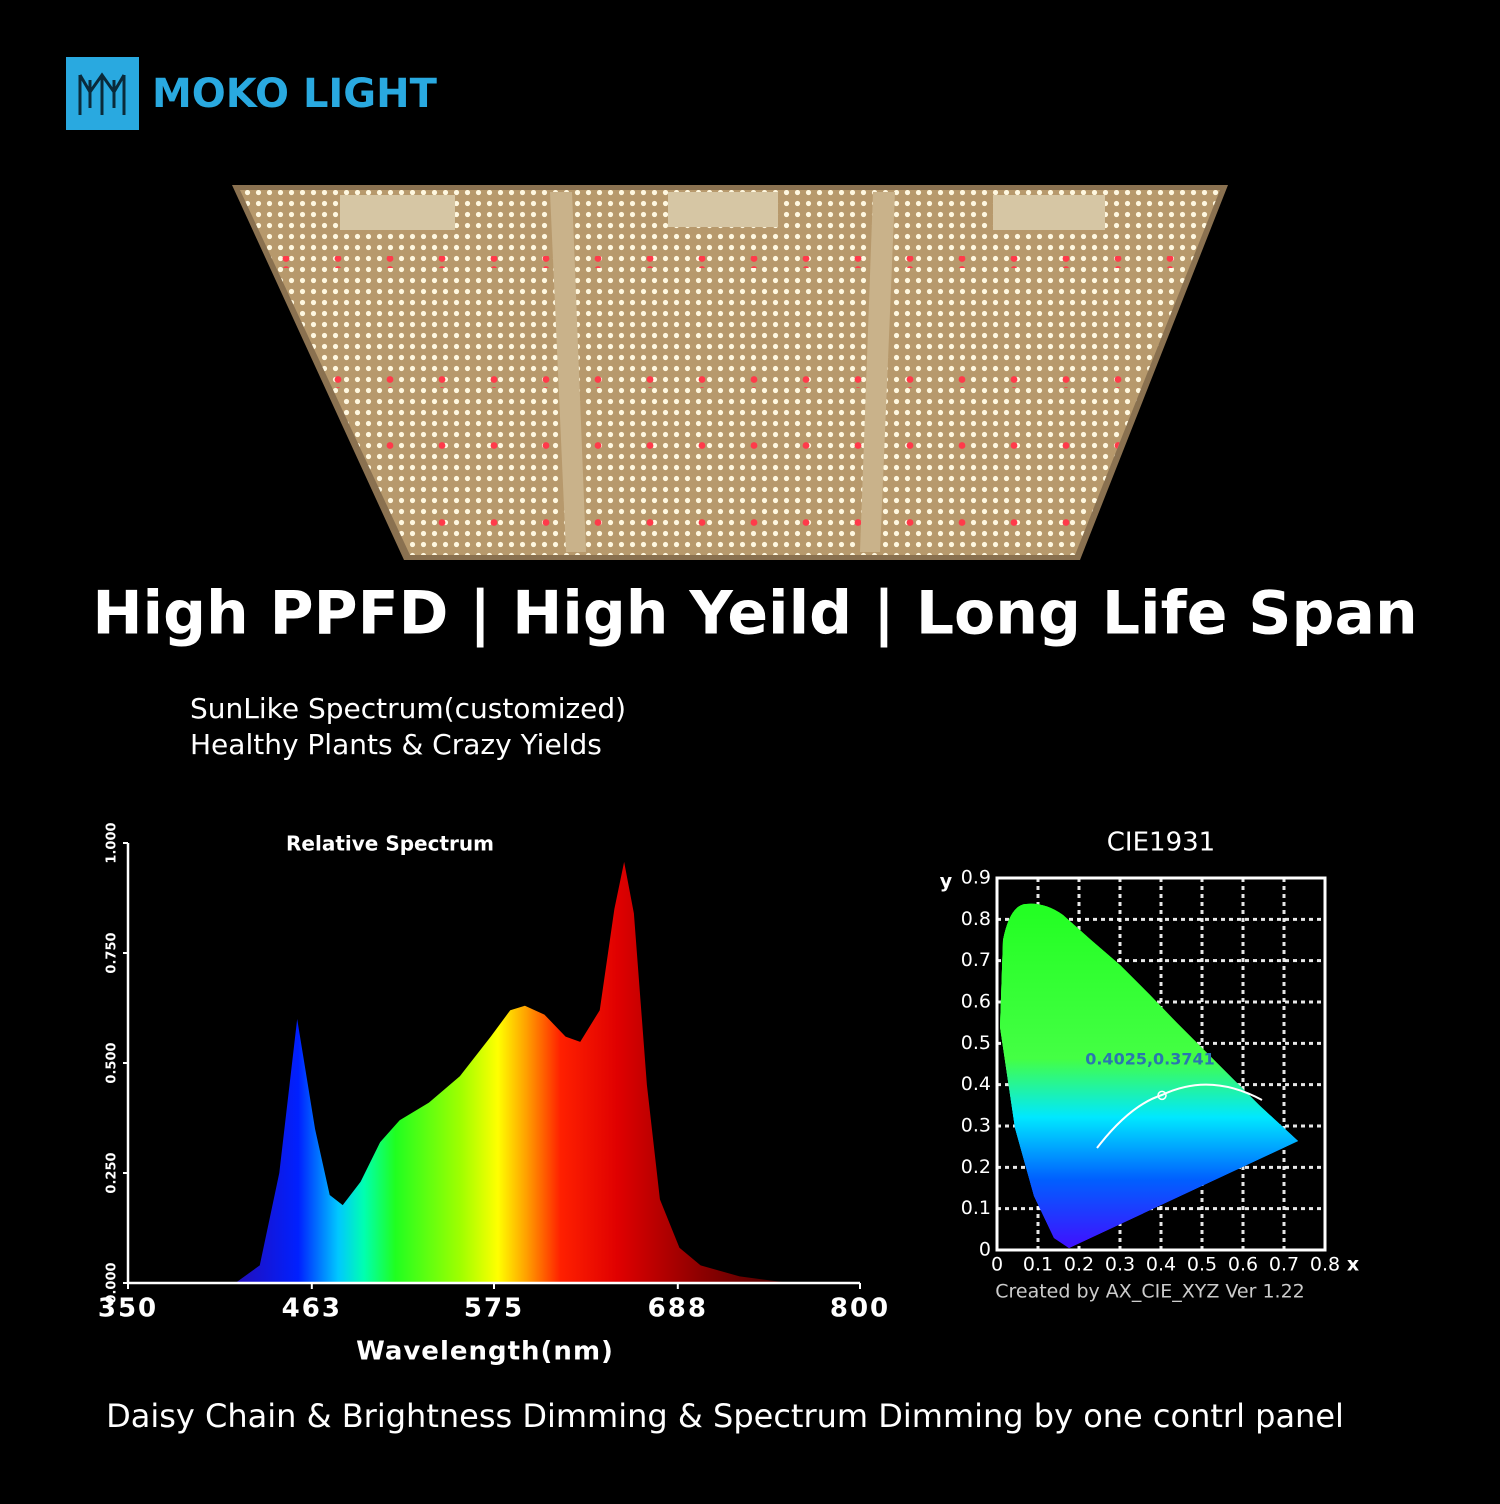 The image size is (1500, 1504). Describe the element at coordinates (976, 1043) in the screenshot. I see `y-tick-label: 0.5` at that location.